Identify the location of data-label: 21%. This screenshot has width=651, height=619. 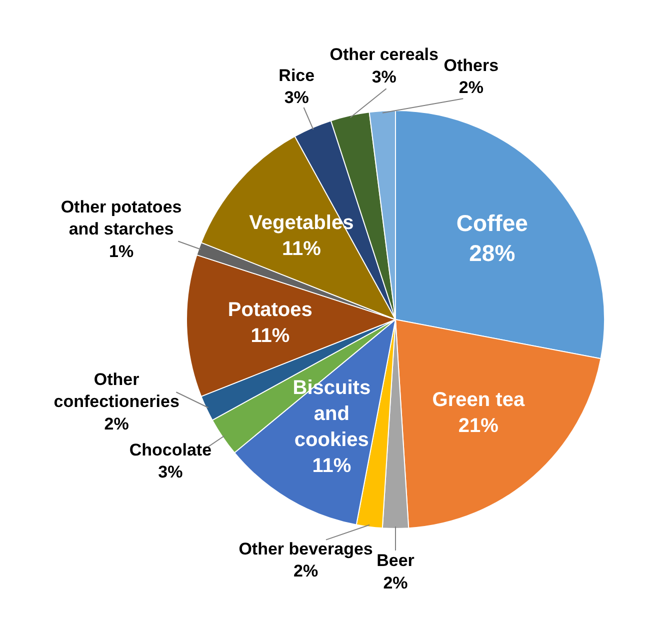
(478, 426).